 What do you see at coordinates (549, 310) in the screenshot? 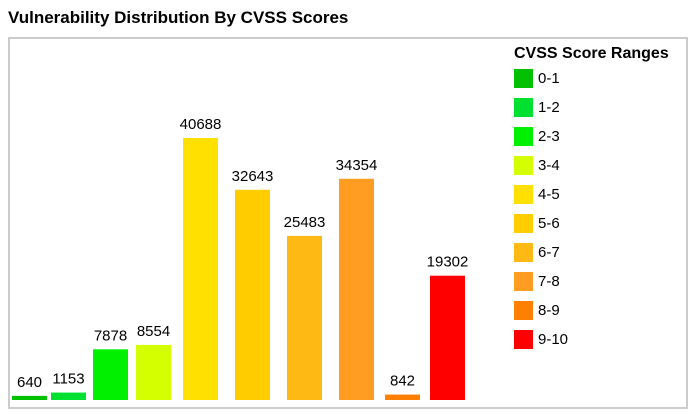
I see `legend-label: 8-9` at bounding box center [549, 310].